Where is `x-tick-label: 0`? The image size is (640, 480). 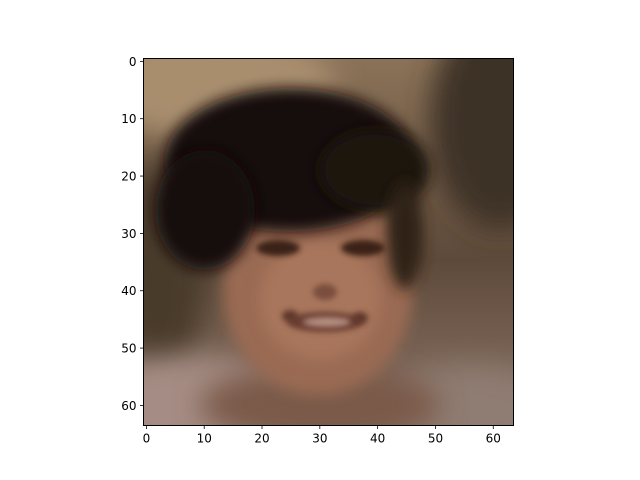
x-tick-label: 0 is located at coordinates (147, 439).